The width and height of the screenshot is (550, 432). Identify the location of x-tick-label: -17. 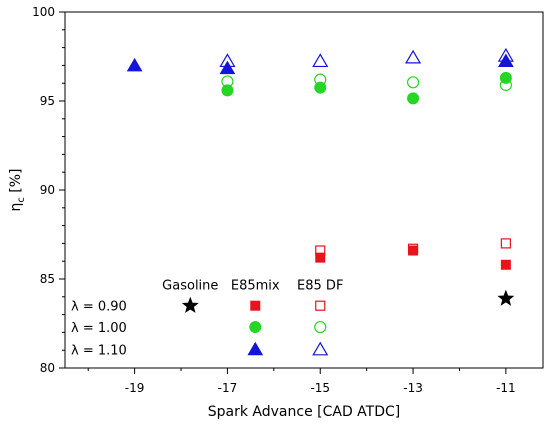
(228, 388).